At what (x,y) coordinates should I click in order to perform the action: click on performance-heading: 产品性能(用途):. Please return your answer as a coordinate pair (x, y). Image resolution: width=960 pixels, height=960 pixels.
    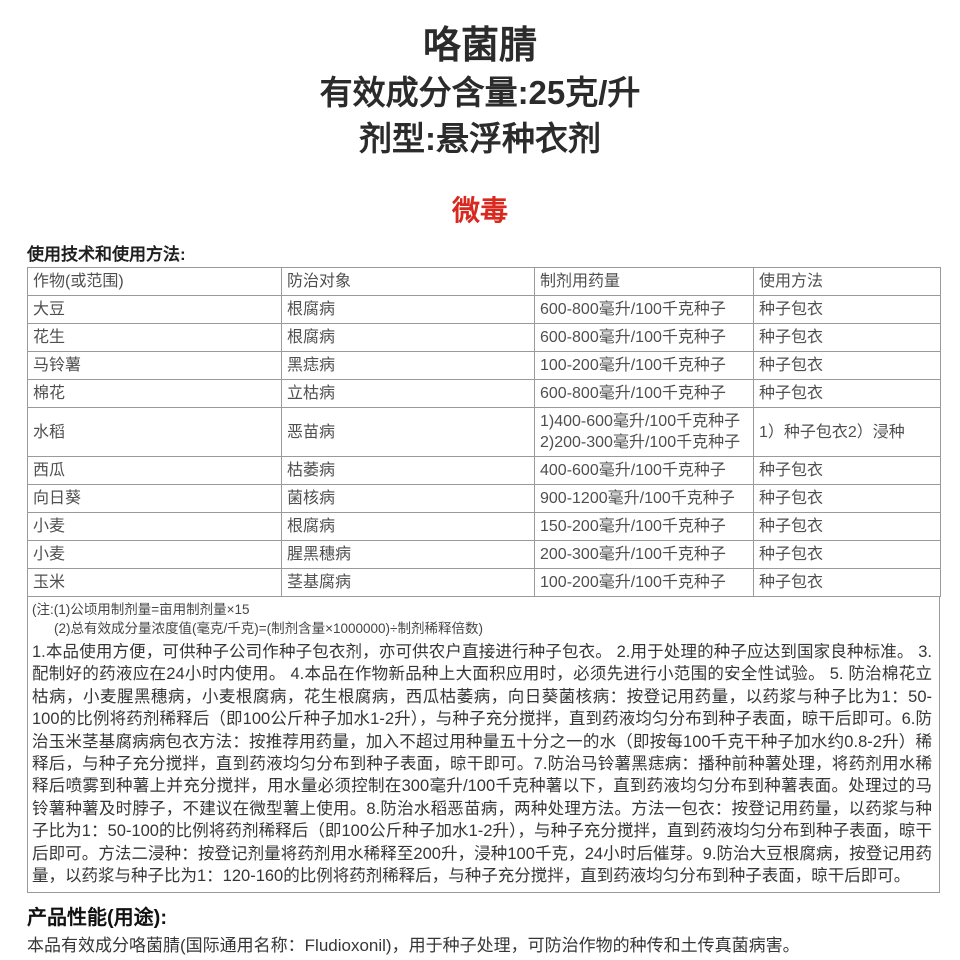
    Looking at the image, I should click on (97, 918).